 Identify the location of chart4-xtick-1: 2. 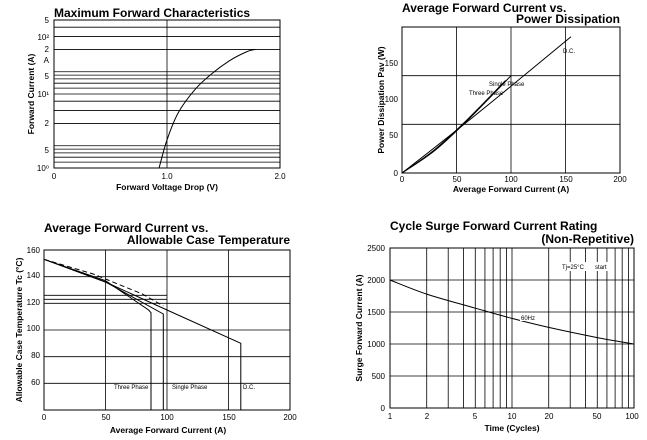
(427, 416).